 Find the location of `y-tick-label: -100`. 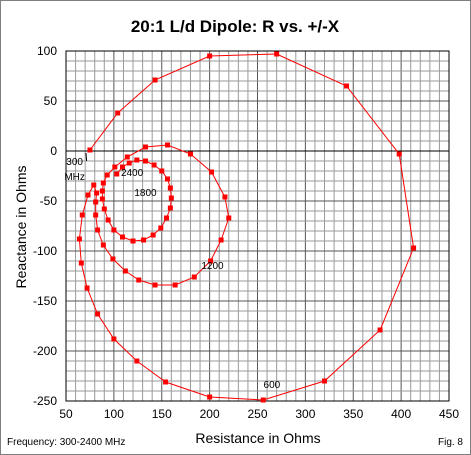

y-tick-label: -100 is located at coordinates (45, 251).